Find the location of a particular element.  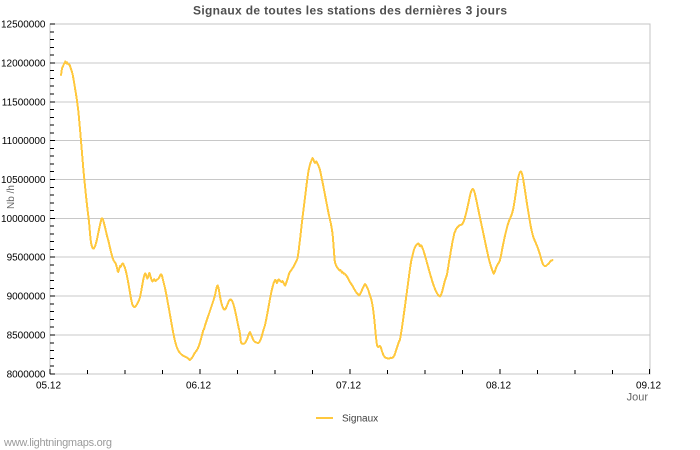

svg-text: 9500000 is located at coordinates (26, 258).